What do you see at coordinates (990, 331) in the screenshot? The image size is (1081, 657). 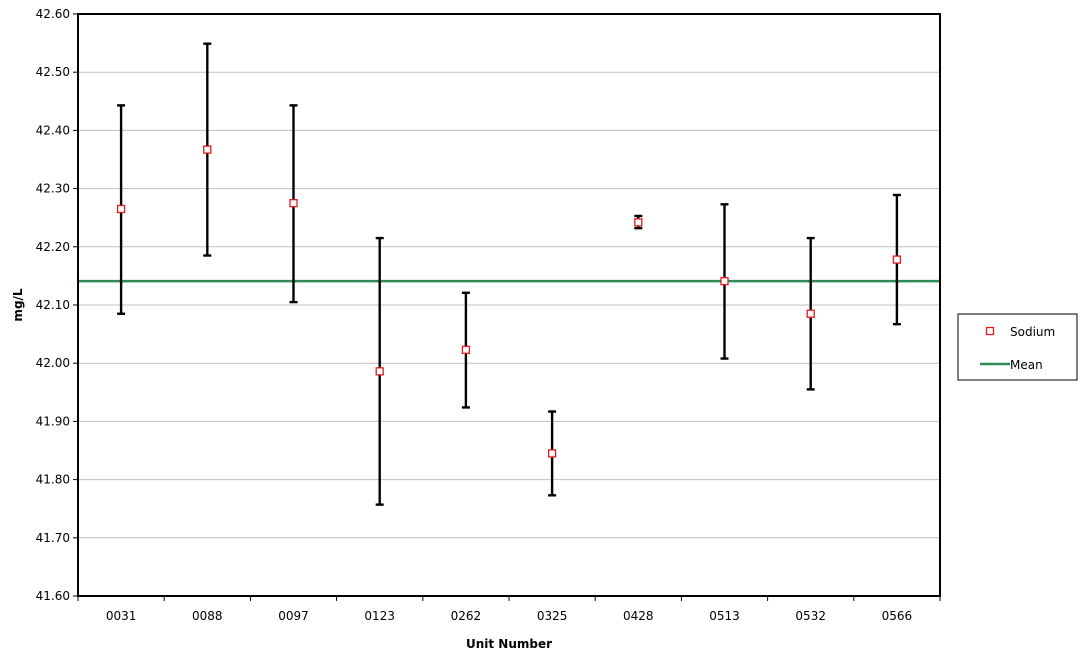 I see `legend-sodium-marker` at bounding box center [990, 331].